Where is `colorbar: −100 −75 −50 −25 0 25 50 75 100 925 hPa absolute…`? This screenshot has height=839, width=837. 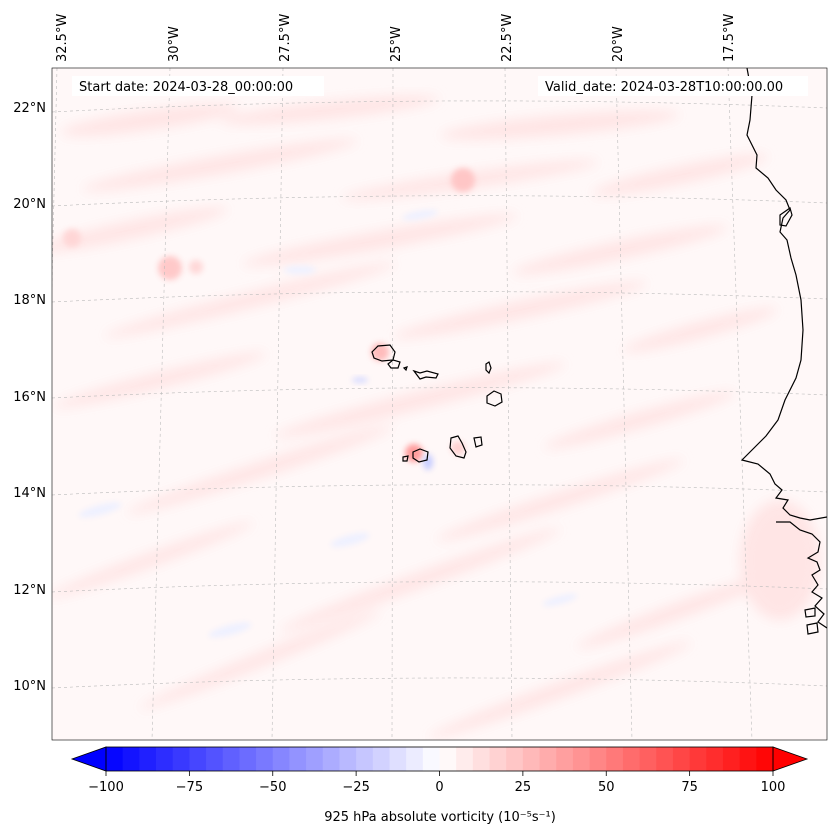 colorbar: −100 −75 −50 −25 0 25 50 75 100 925 hPa absolute… is located at coordinates (439, 785).